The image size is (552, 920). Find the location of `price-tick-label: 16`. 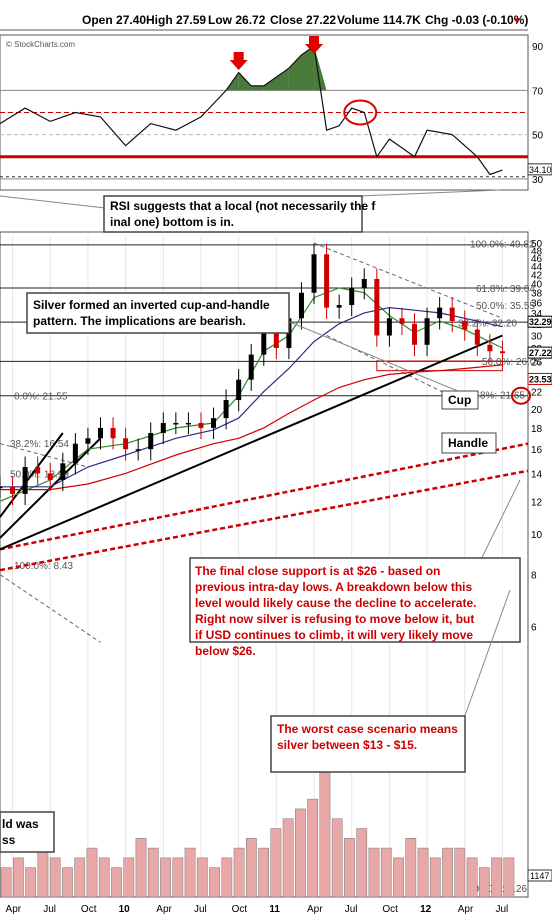

price-tick-label: 16 is located at coordinates (537, 450).